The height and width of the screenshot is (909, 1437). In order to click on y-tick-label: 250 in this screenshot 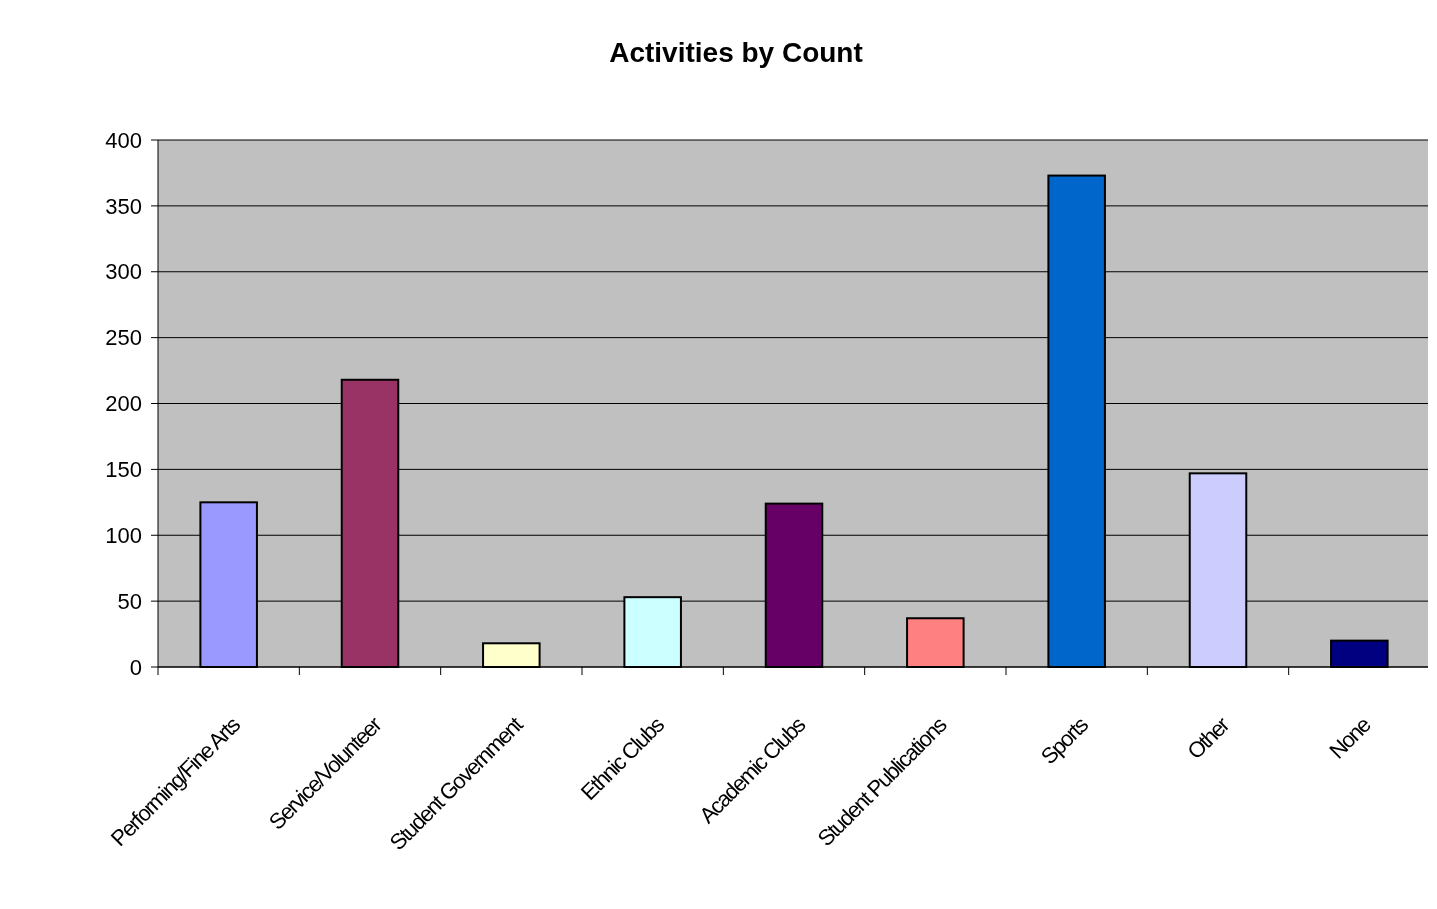, I will do `click(123, 338)`.